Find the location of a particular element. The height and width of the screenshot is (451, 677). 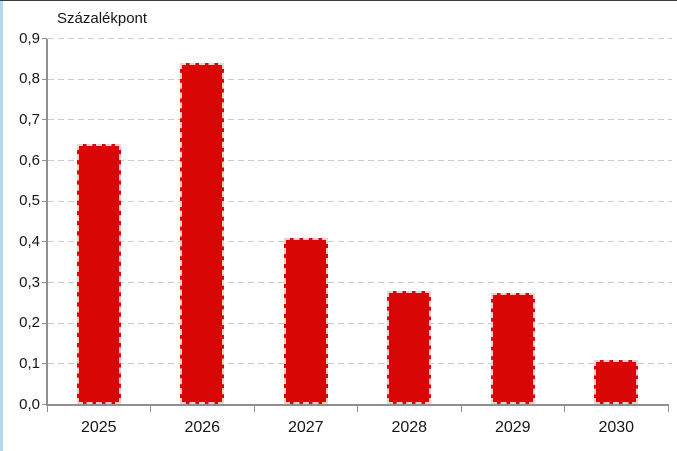

y-axis-tick-0,7 is located at coordinates (44, 120).